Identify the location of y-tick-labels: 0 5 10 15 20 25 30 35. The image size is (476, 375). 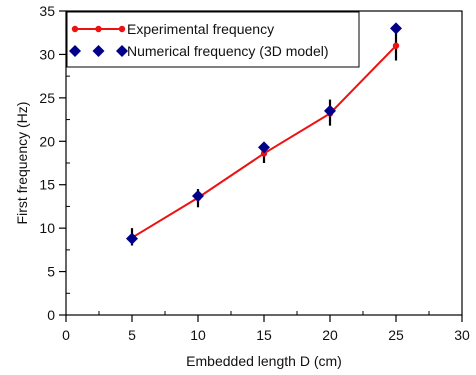
(47, 163).